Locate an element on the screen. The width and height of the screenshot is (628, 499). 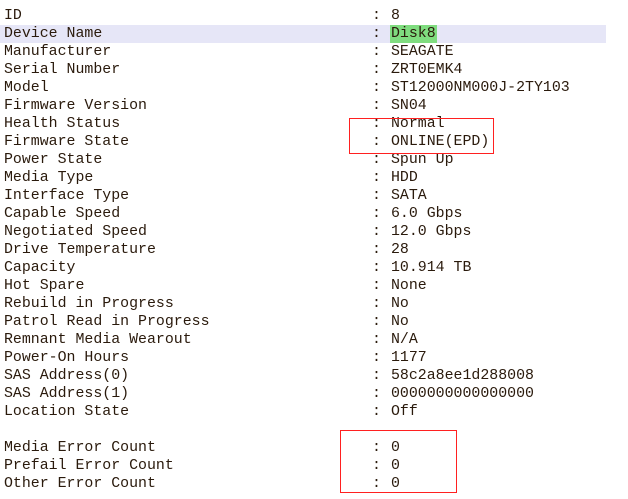
property-label: Drive Temperature is located at coordinates (80, 250).